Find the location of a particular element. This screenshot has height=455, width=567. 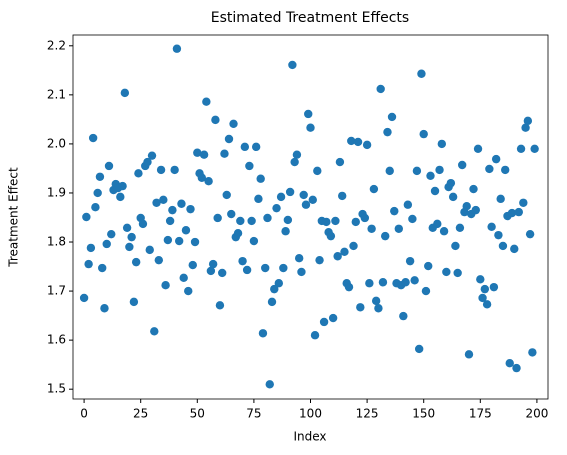

x-tick-label: 50 is located at coordinates (197, 414).